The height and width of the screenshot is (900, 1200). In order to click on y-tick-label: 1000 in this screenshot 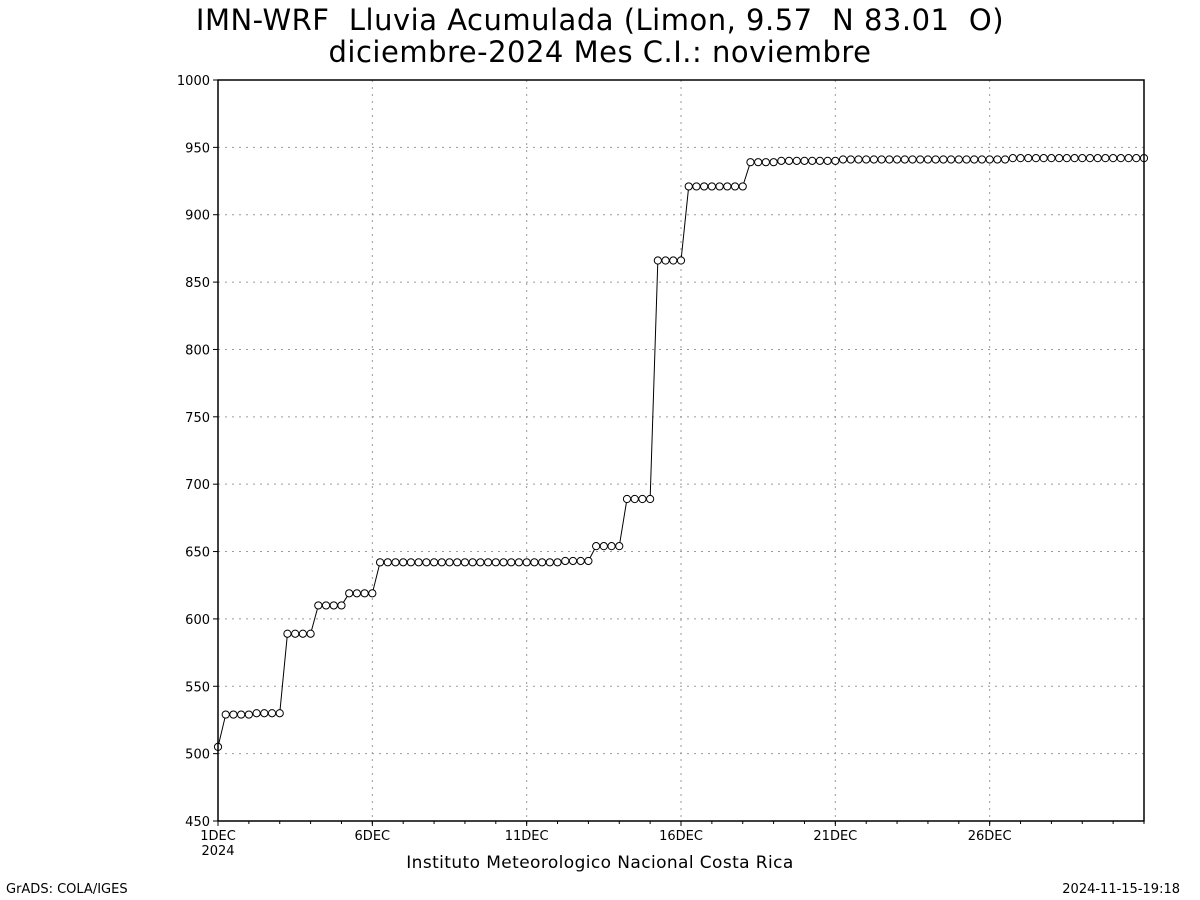, I will do `click(193, 81)`.